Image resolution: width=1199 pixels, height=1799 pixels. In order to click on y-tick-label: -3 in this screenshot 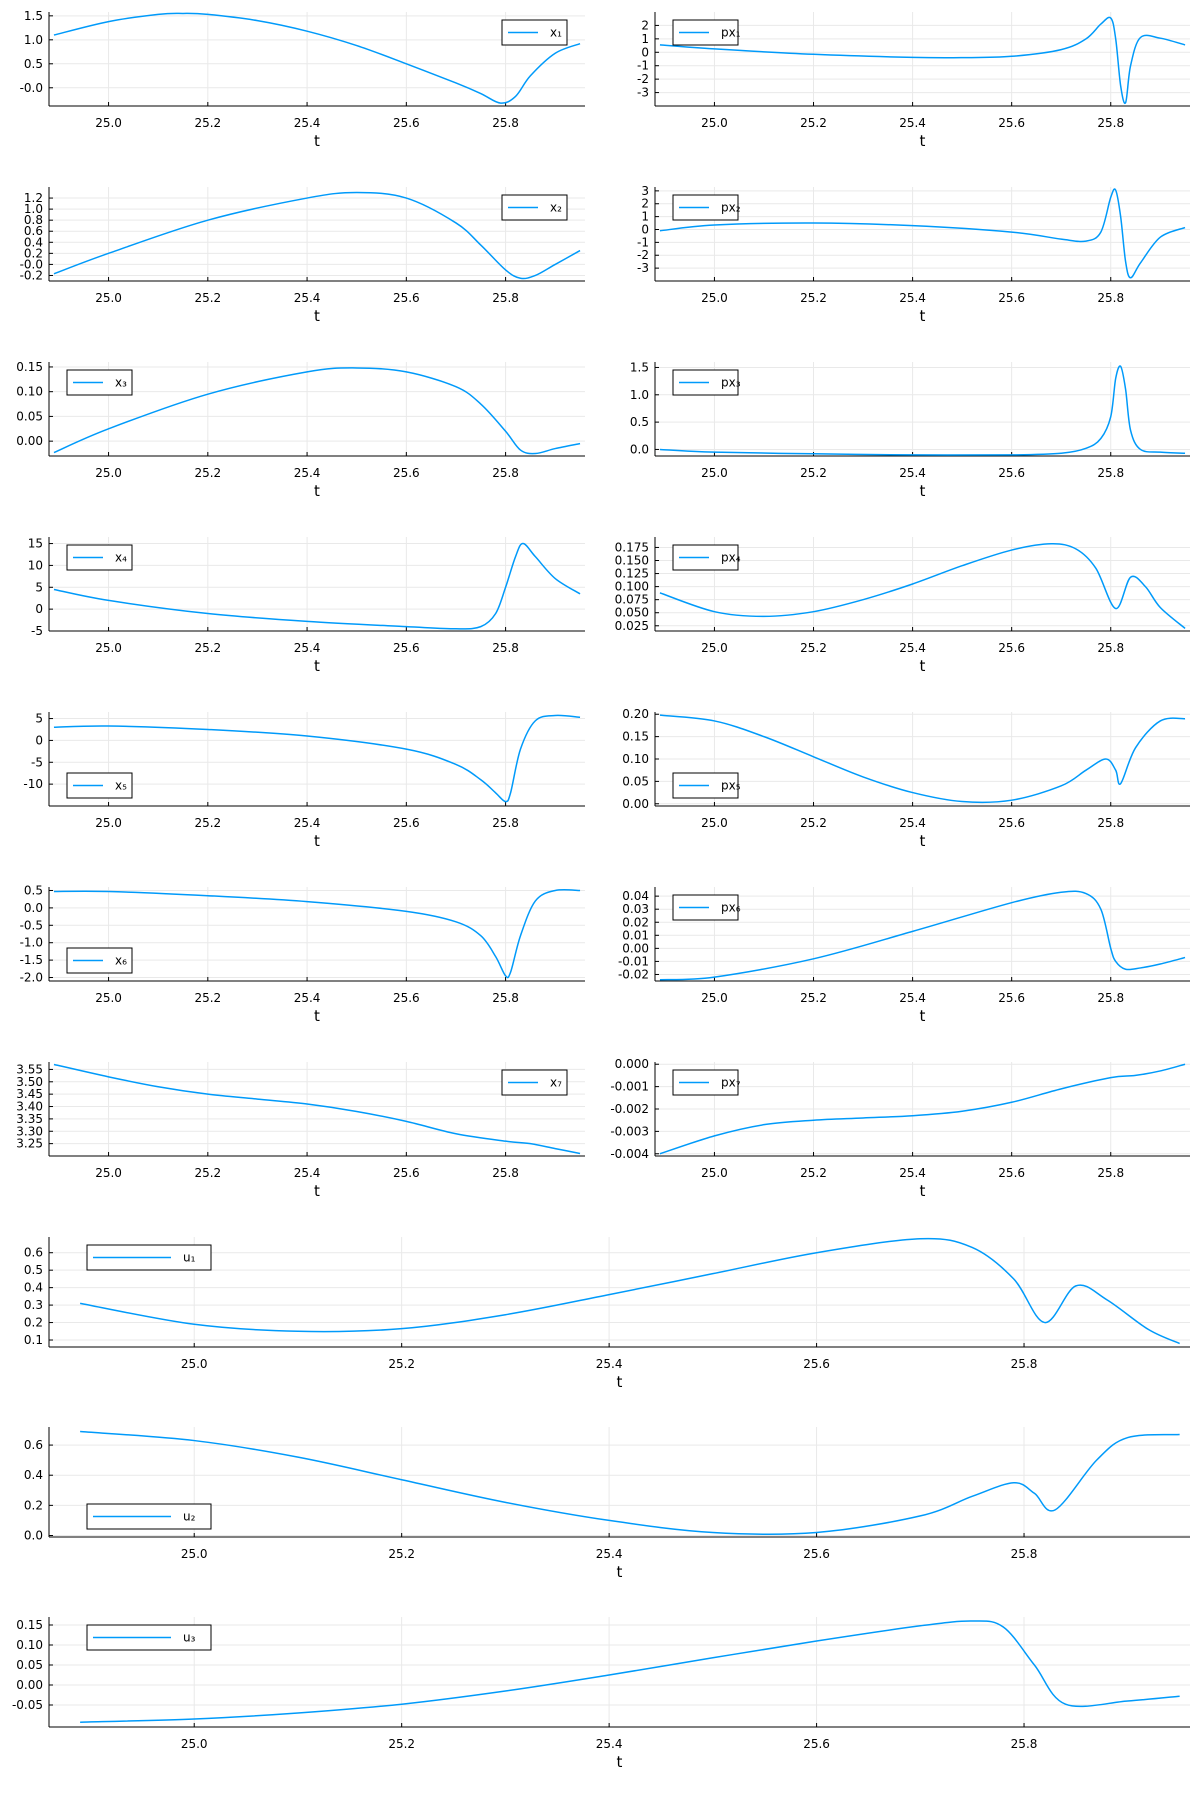, I will do `click(643, 268)`.